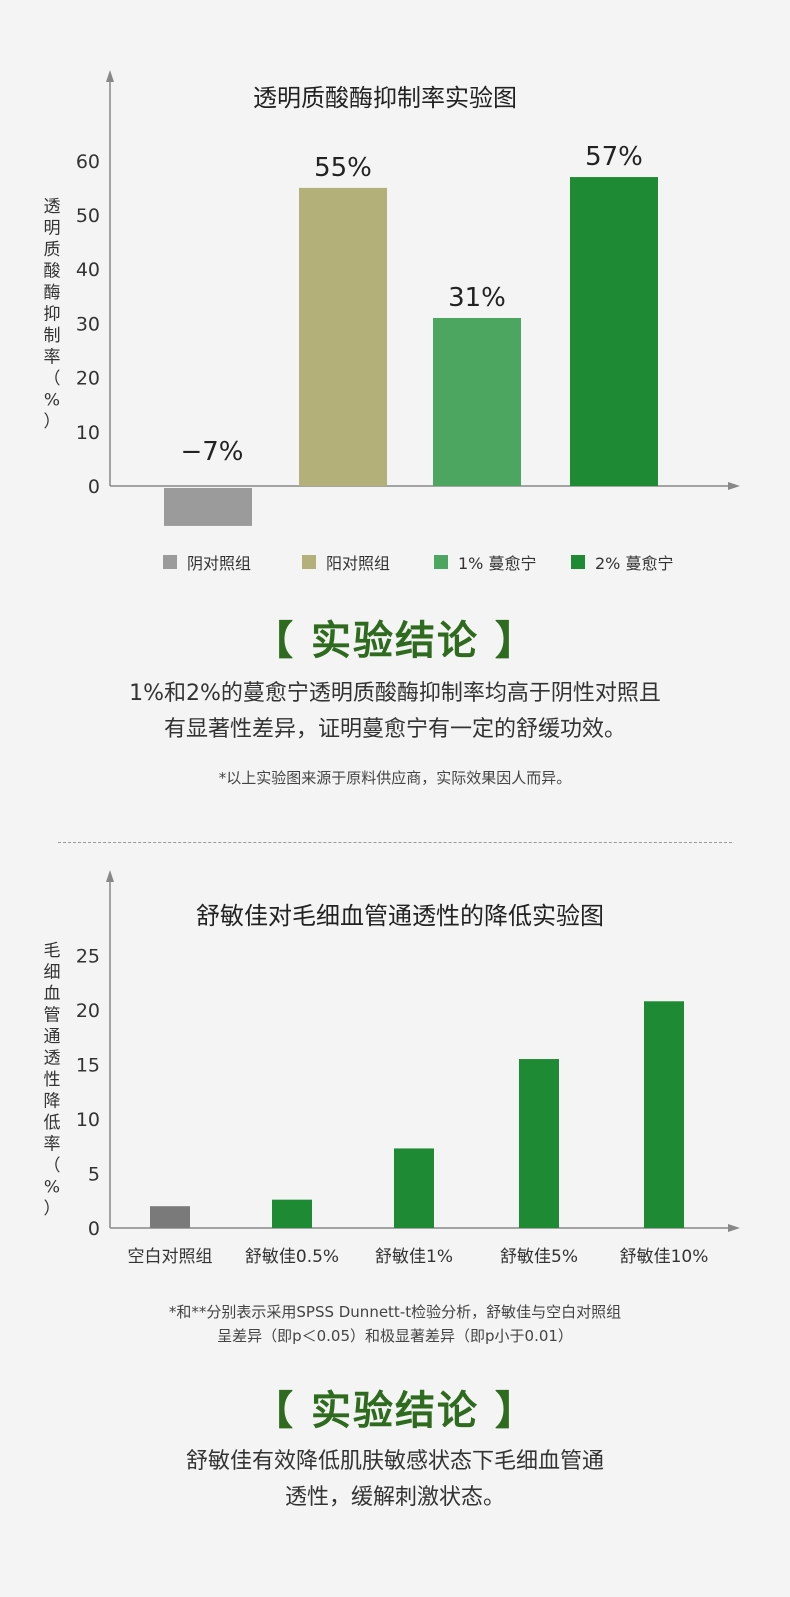 This screenshot has height=1597, width=790. Describe the element at coordinates (88, 1066) in the screenshot. I see `y-tick-label: 15` at that location.